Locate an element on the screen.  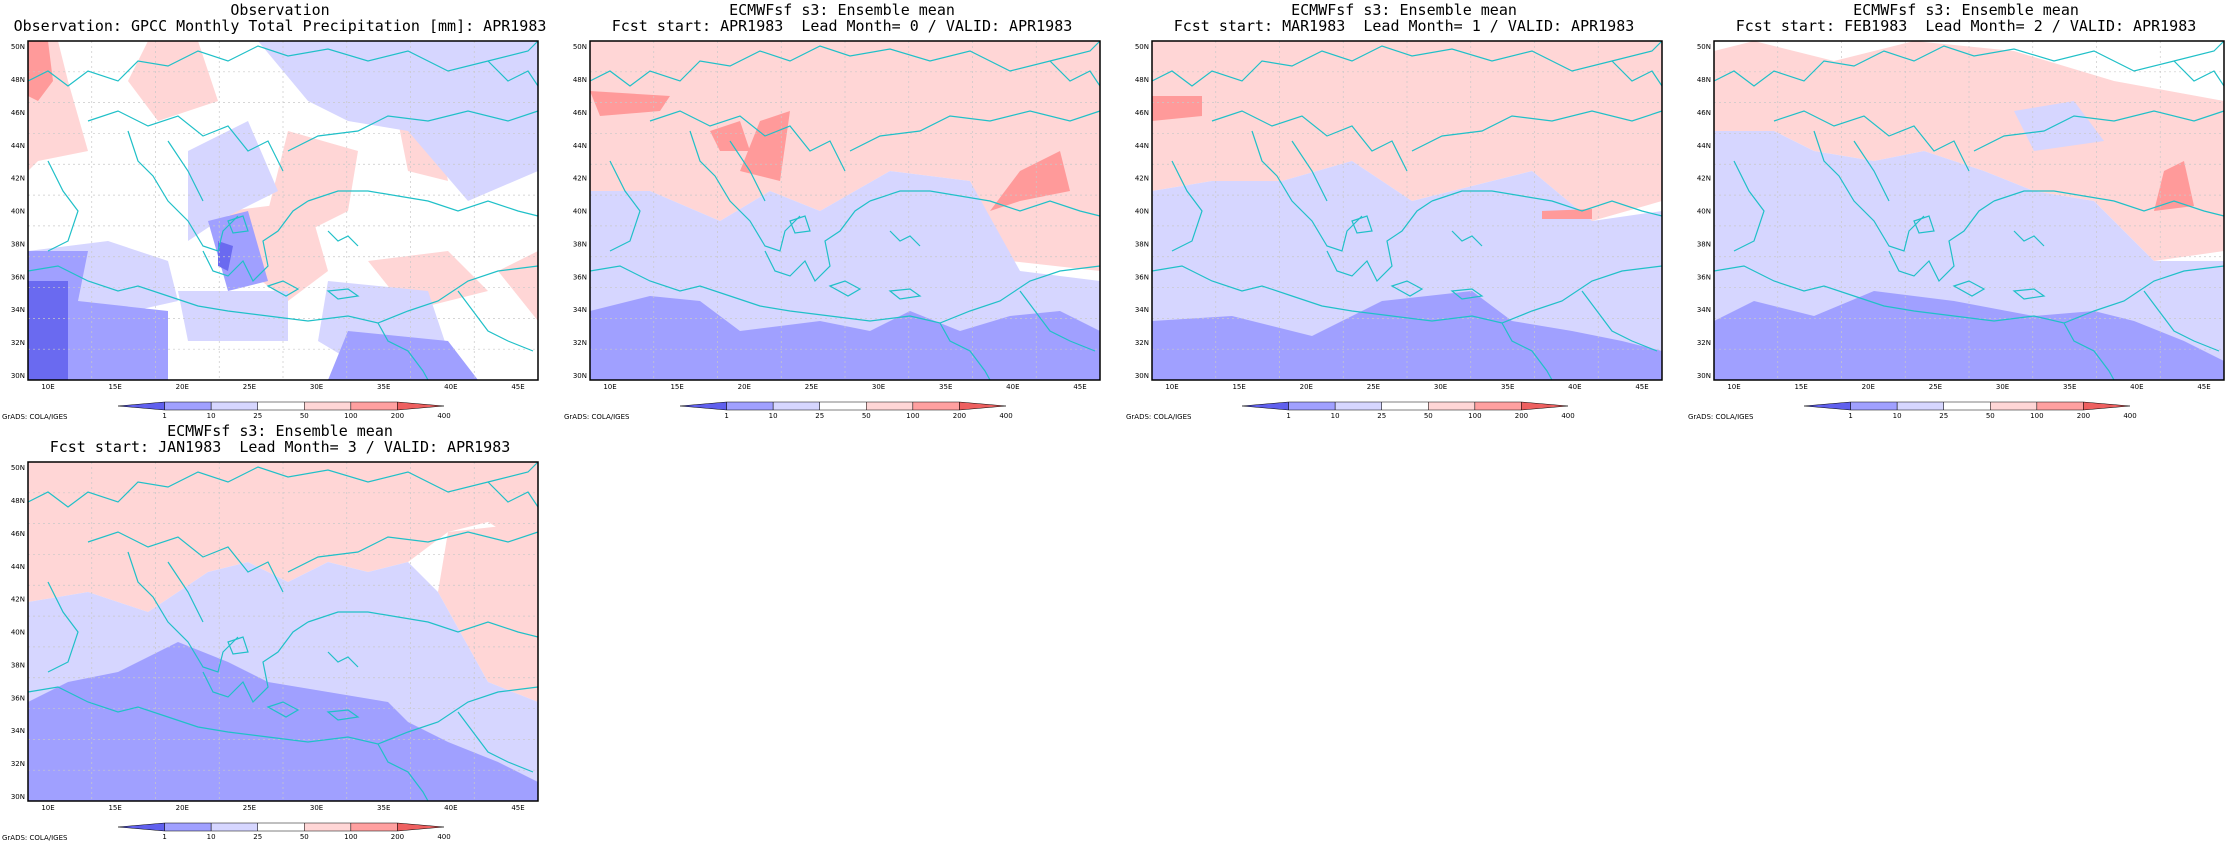
lon-label: 20E is located at coordinates (1868, 387).